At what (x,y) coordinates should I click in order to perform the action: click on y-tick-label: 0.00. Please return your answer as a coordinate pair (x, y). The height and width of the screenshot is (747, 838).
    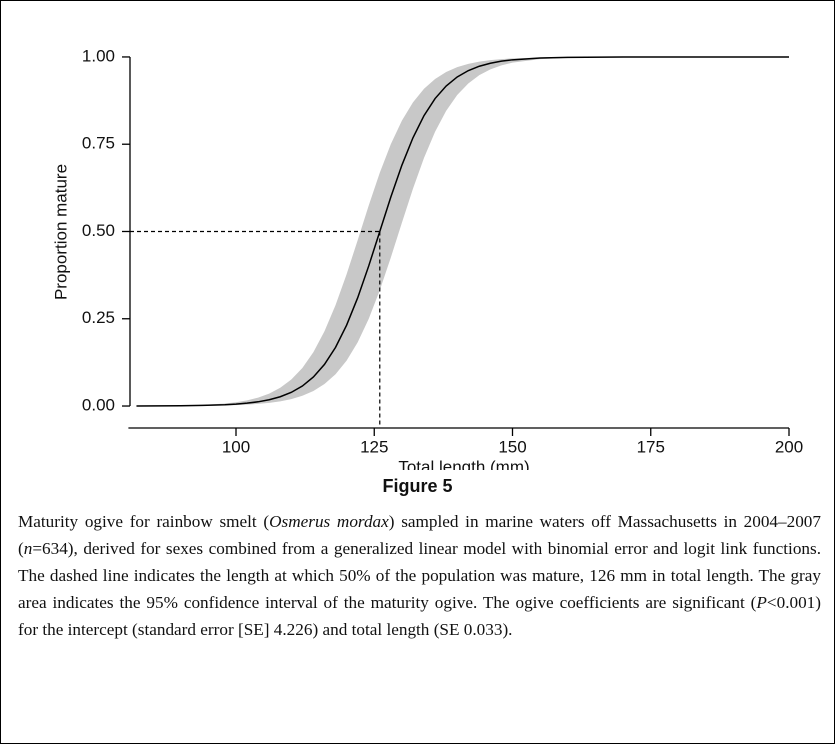
    Looking at the image, I should click on (98, 405).